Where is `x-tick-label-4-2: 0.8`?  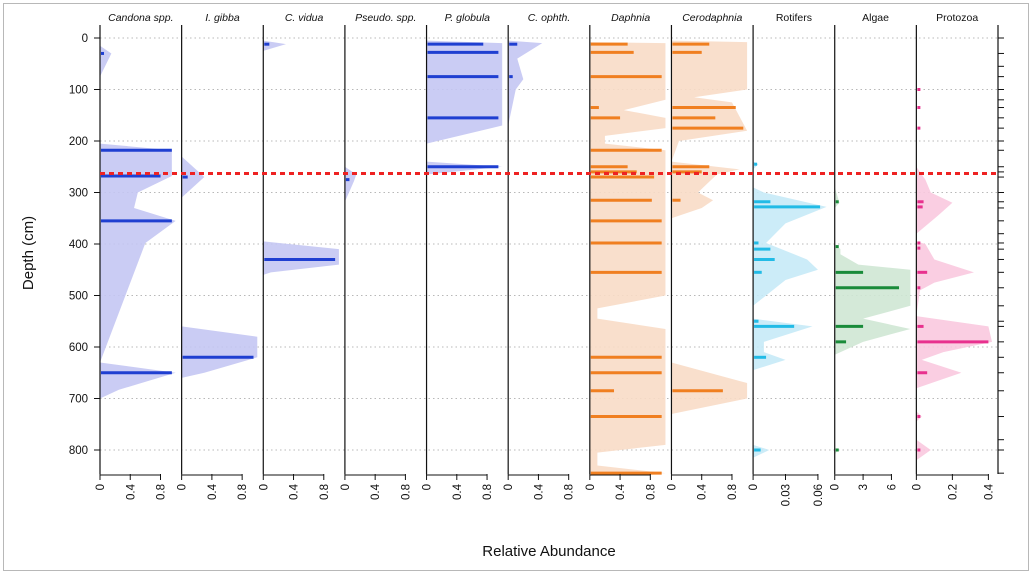 x-tick-label-4-2: 0.8 is located at coordinates (488, 492).